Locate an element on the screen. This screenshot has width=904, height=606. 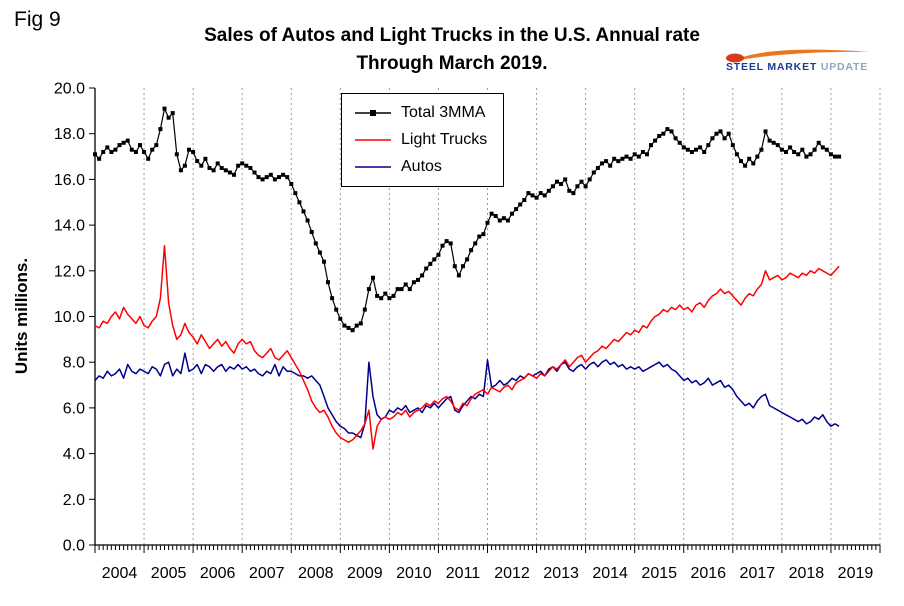
smu-logo-word-steel: STEEL is located at coordinates (745, 67).